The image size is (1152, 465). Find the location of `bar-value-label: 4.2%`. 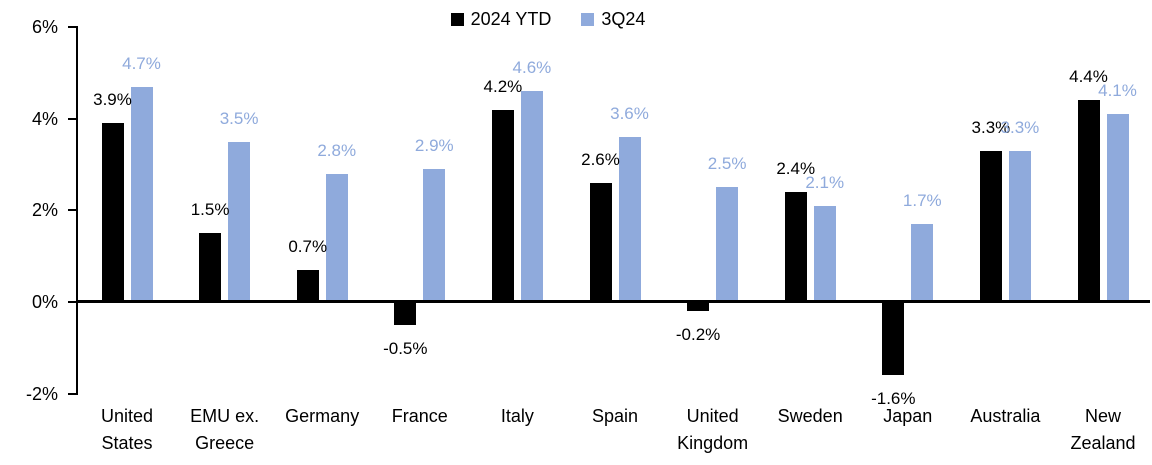

bar-value-label: 4.2% is located at coordinates (503, 86).